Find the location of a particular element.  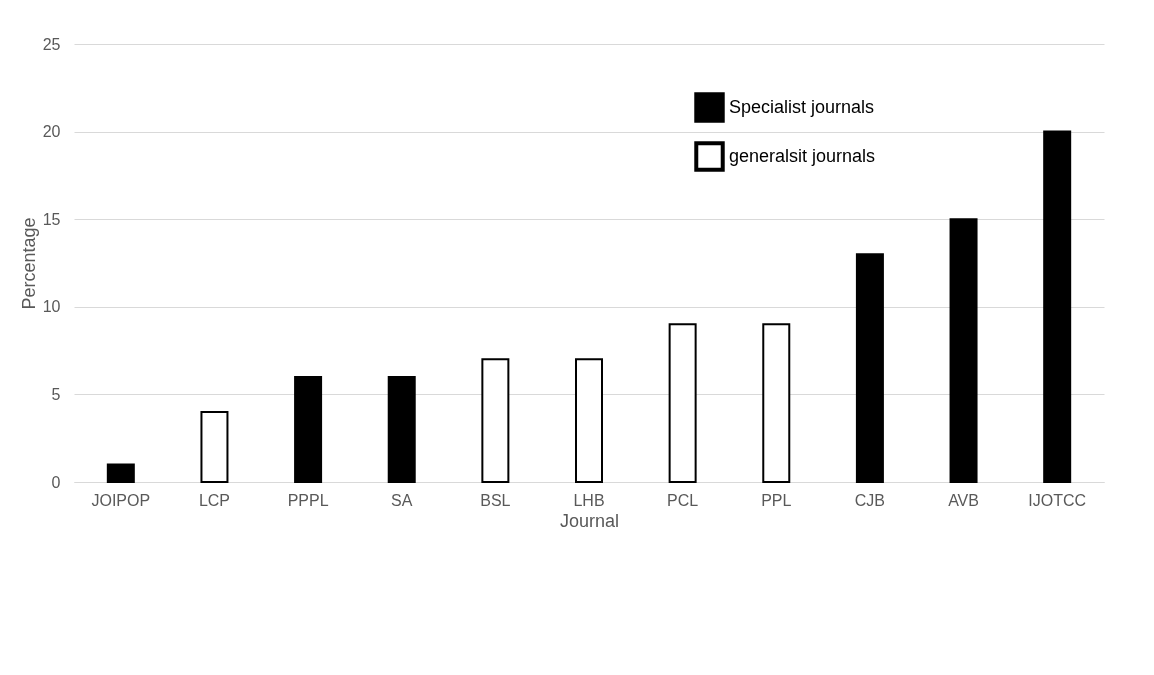

x-tick-label: SA is located at coordinates (402, 500).